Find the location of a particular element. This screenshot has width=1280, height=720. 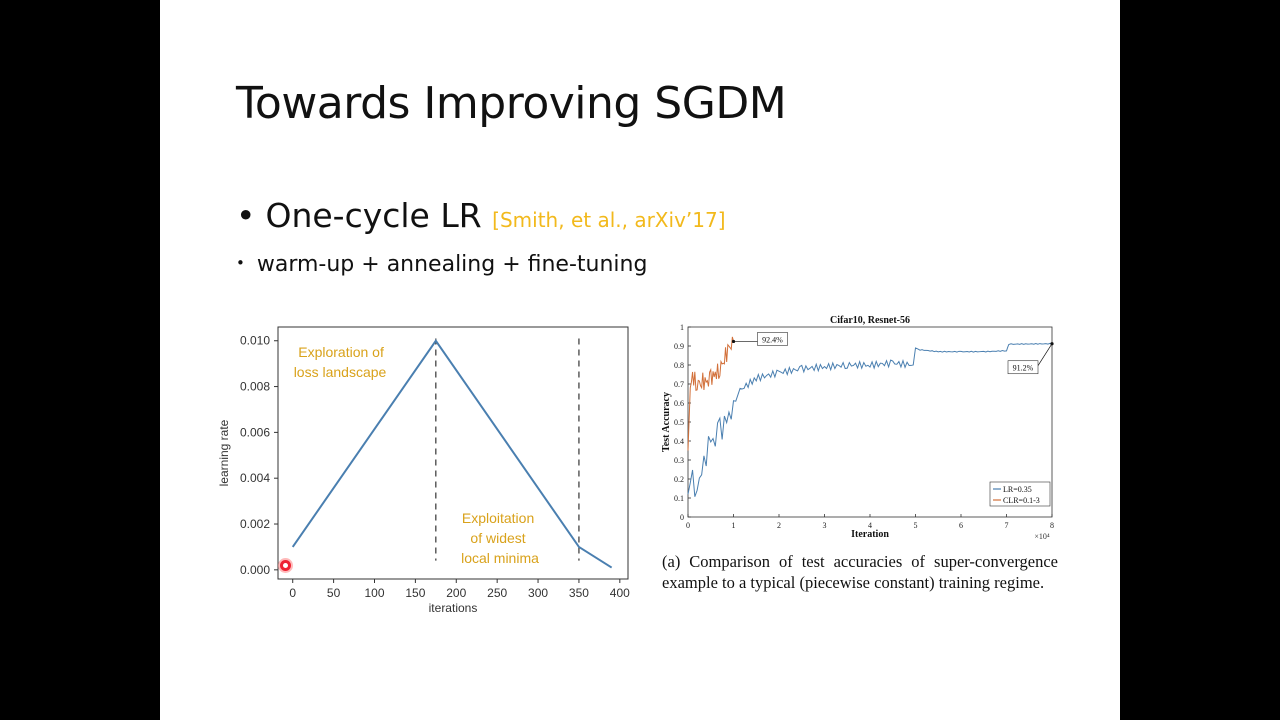

citation: [Smith, et al., arXiv’17] is located at coordinates (609, 220).